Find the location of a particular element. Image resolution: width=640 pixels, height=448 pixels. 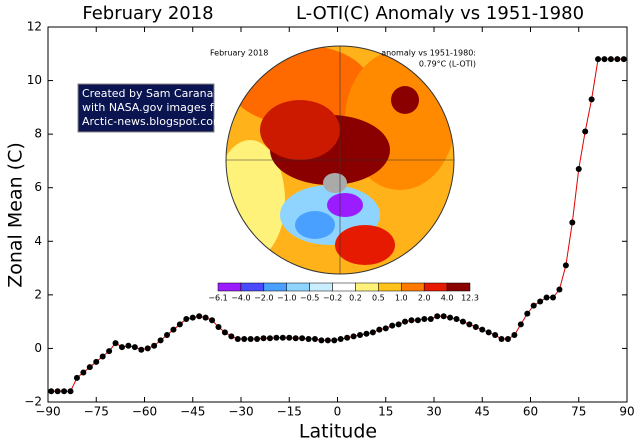

colorbar-label: −0.2 is located at coordinates (332, 298).